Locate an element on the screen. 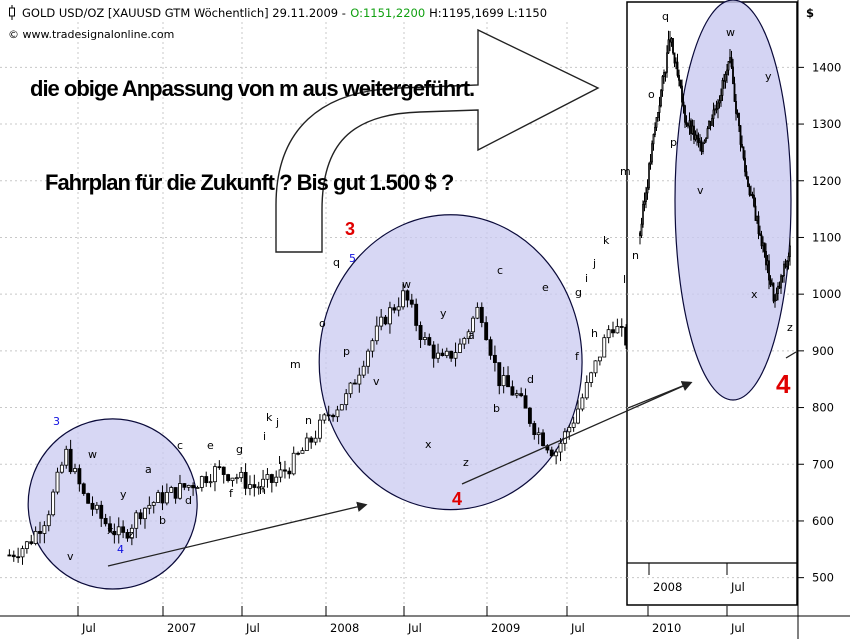 This screenshot has width=850, height=639. inset-wave-label: o is located at coordinates (651, 94).